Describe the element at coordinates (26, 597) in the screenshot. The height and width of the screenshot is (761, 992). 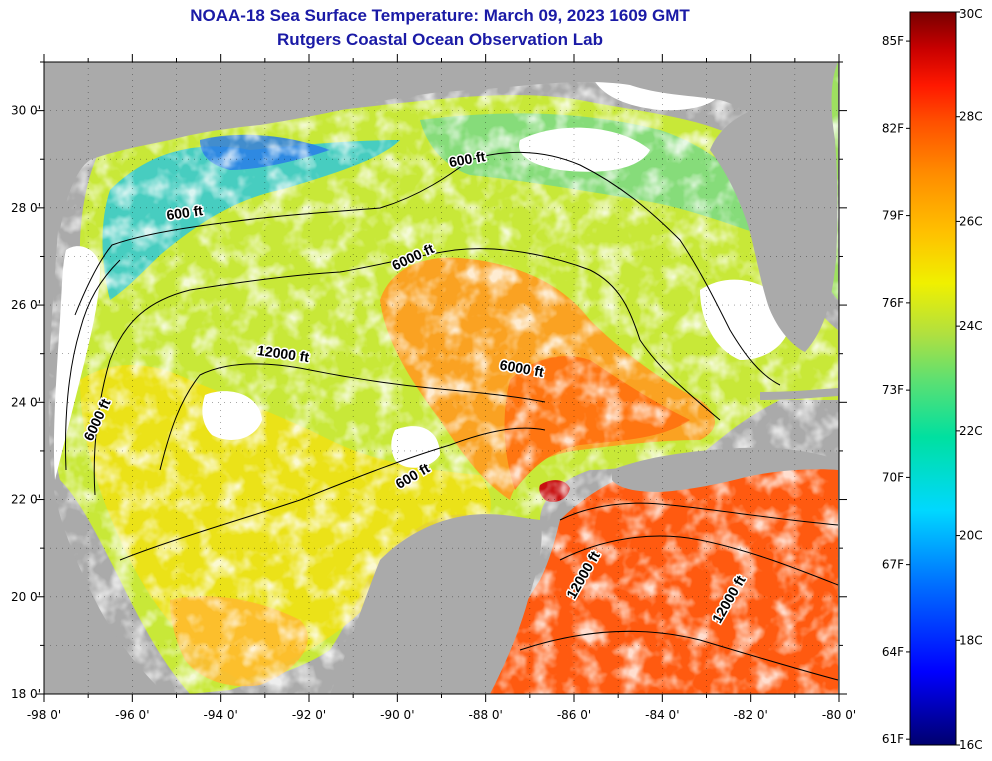
I see `lat-tick-label: 20 0'` at that location.